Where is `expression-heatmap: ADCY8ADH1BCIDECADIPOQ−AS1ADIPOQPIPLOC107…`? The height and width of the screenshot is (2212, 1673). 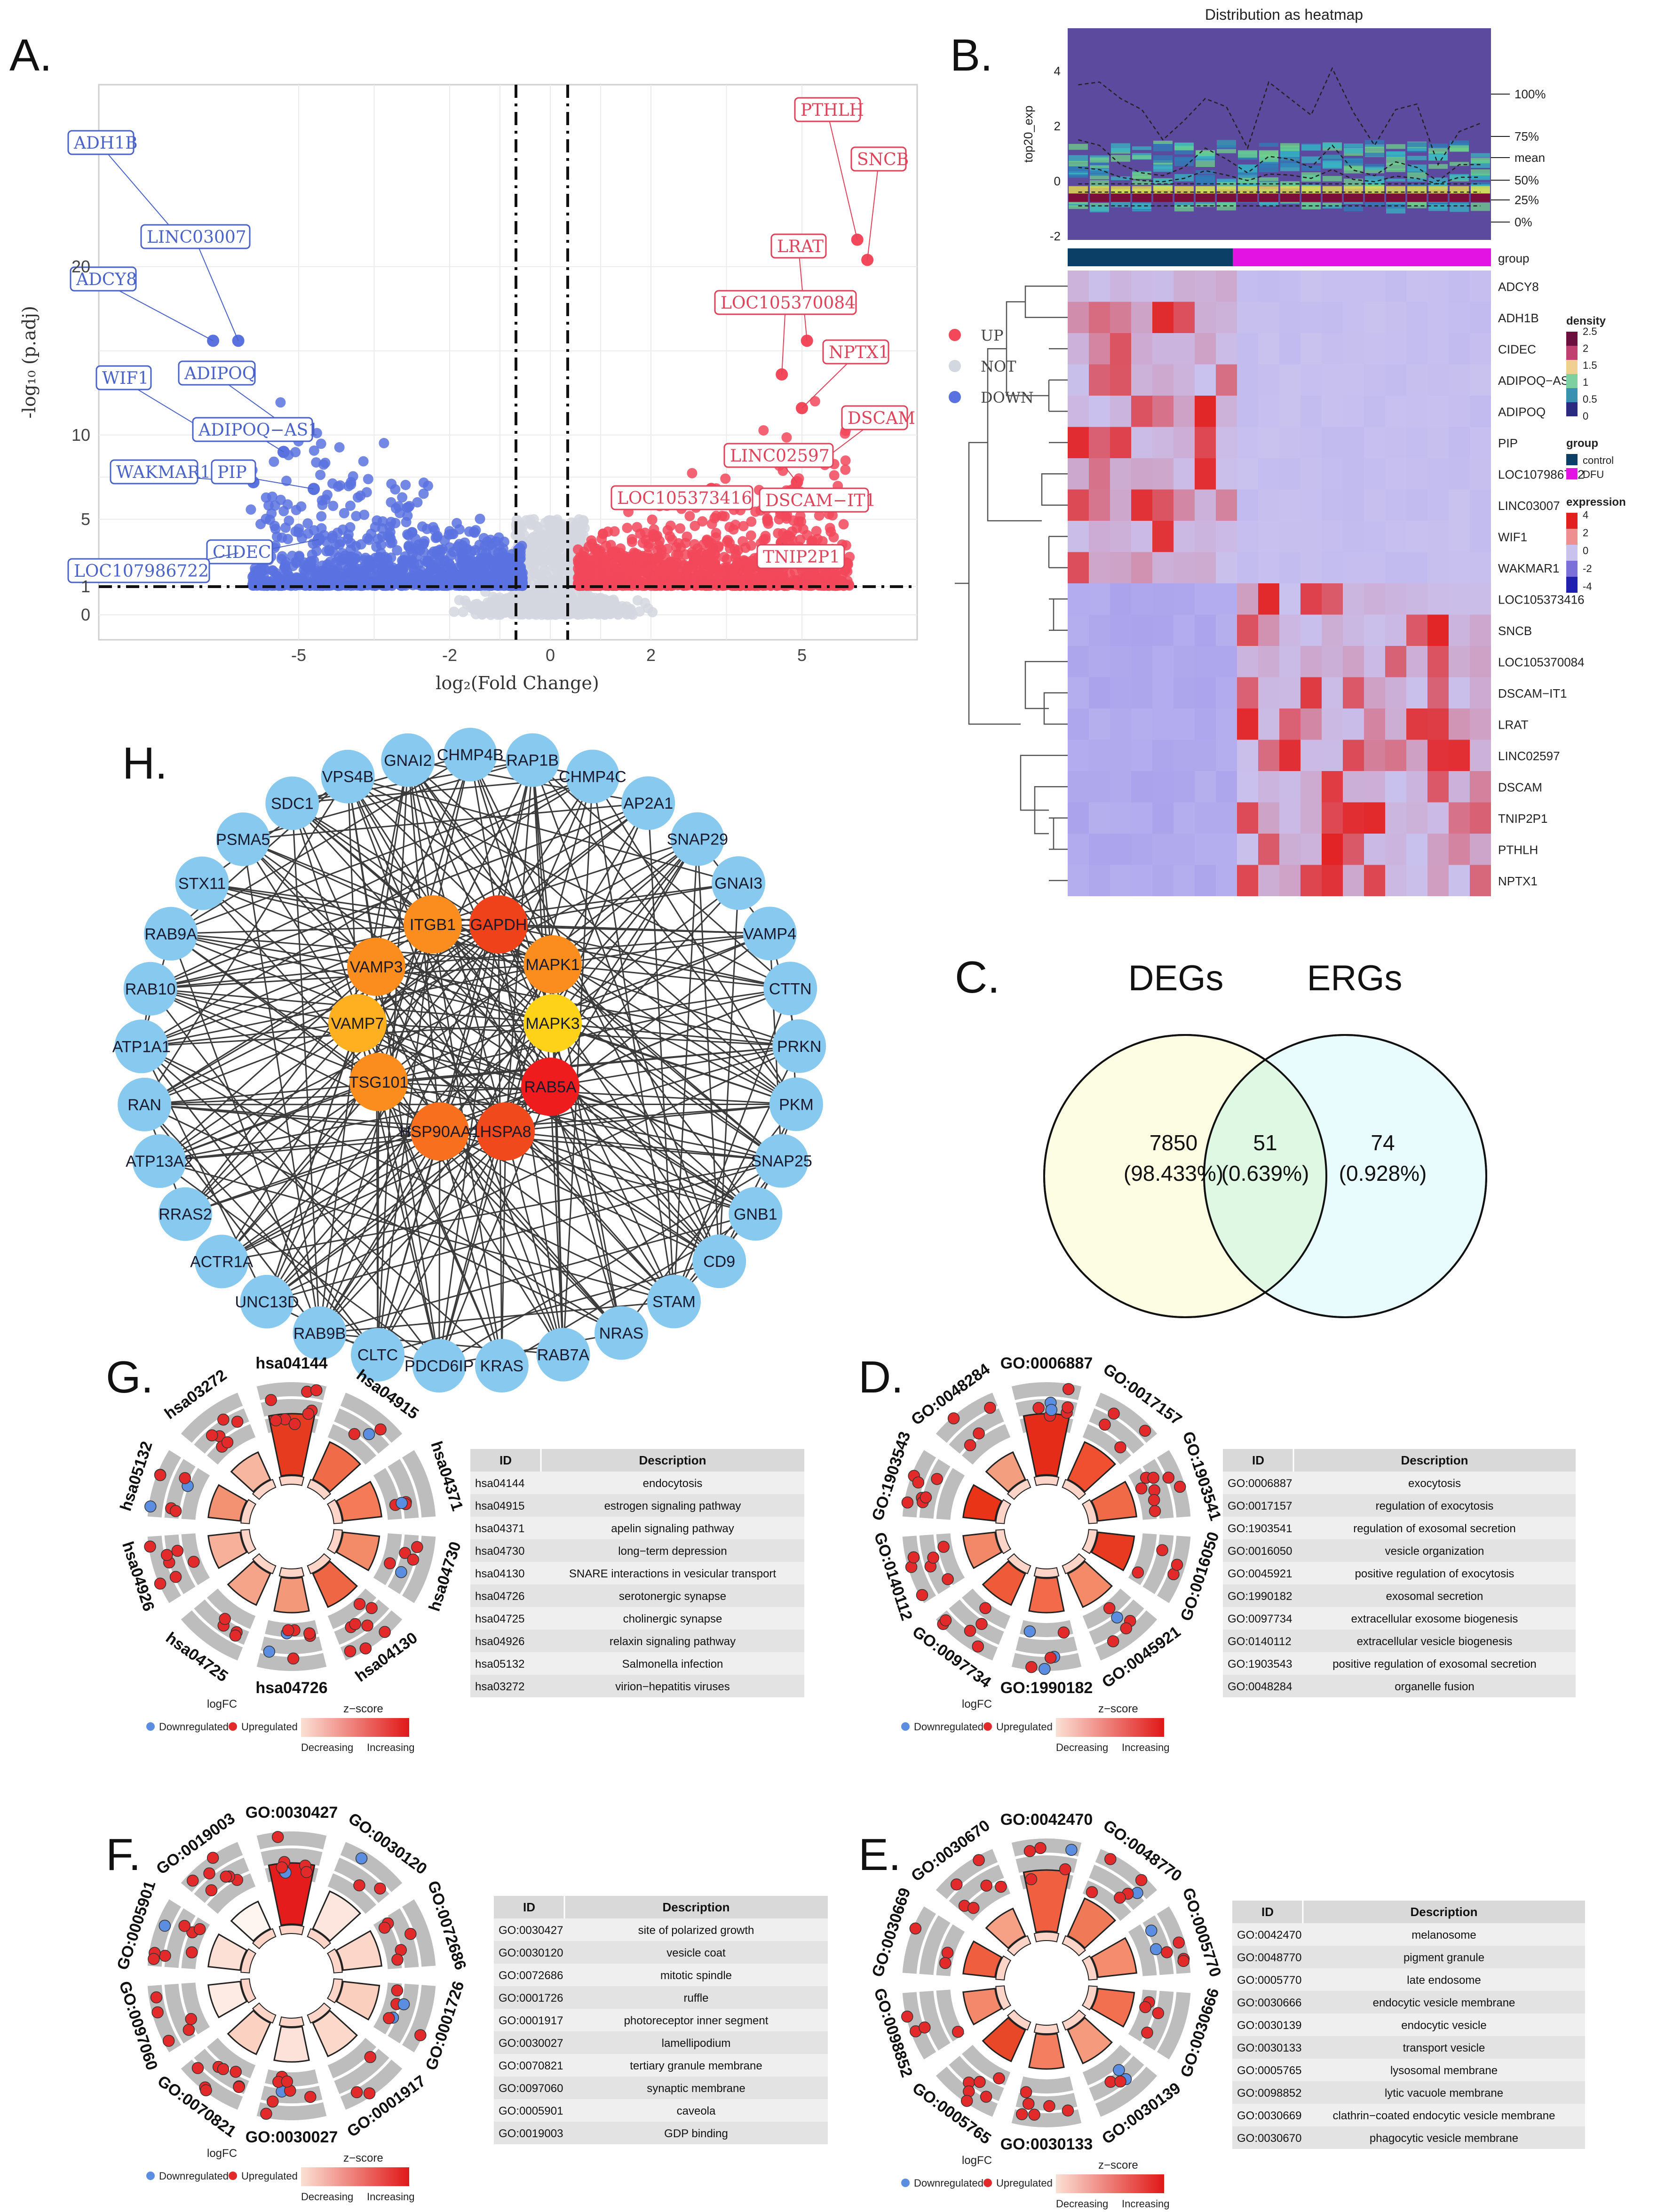
expression-heatmap: ADCY8ADH1BCIDECADIPOQ−AS1ADIPOQPIPLOC107… is located at coordinates (1326, 583).